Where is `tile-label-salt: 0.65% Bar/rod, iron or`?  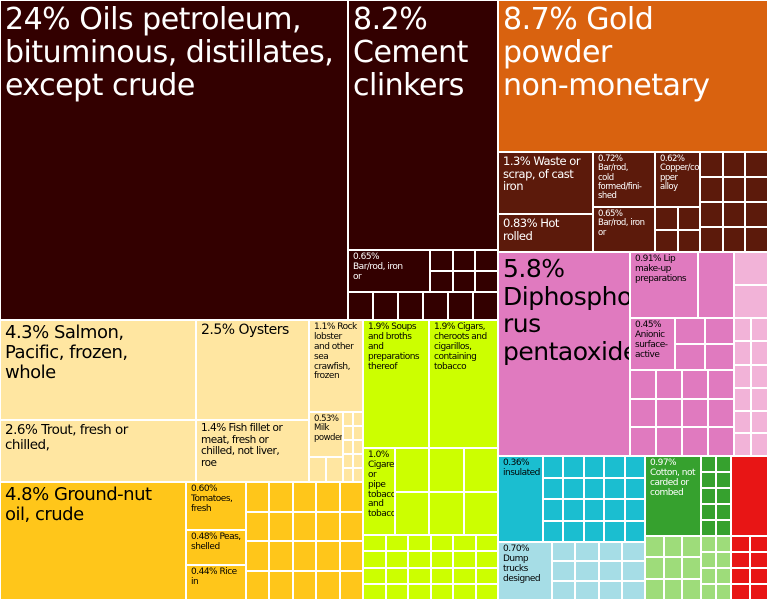
tile-label-salt: 0.65% Bar/rod, iron or is located at coordinates (378, 267).